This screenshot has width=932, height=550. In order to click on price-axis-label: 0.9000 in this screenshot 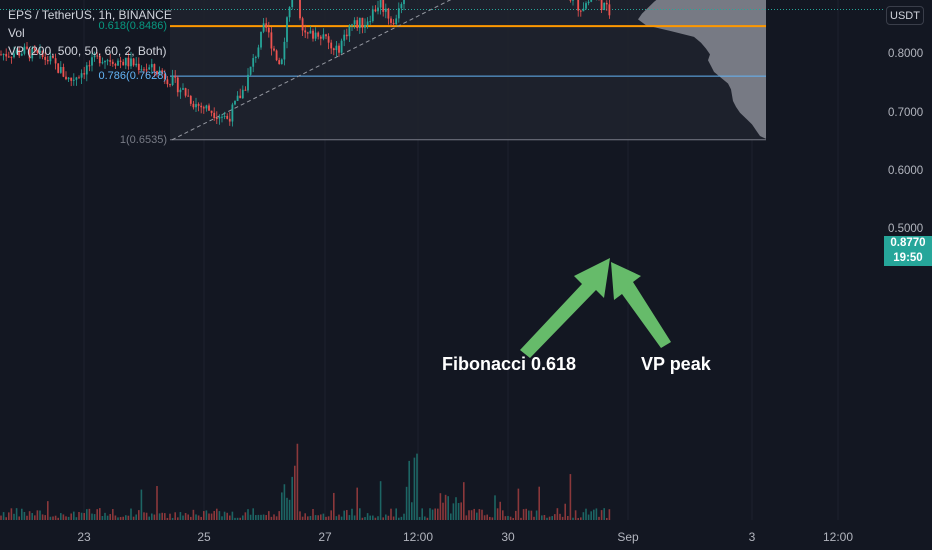, I will do `click(905, 1)`.